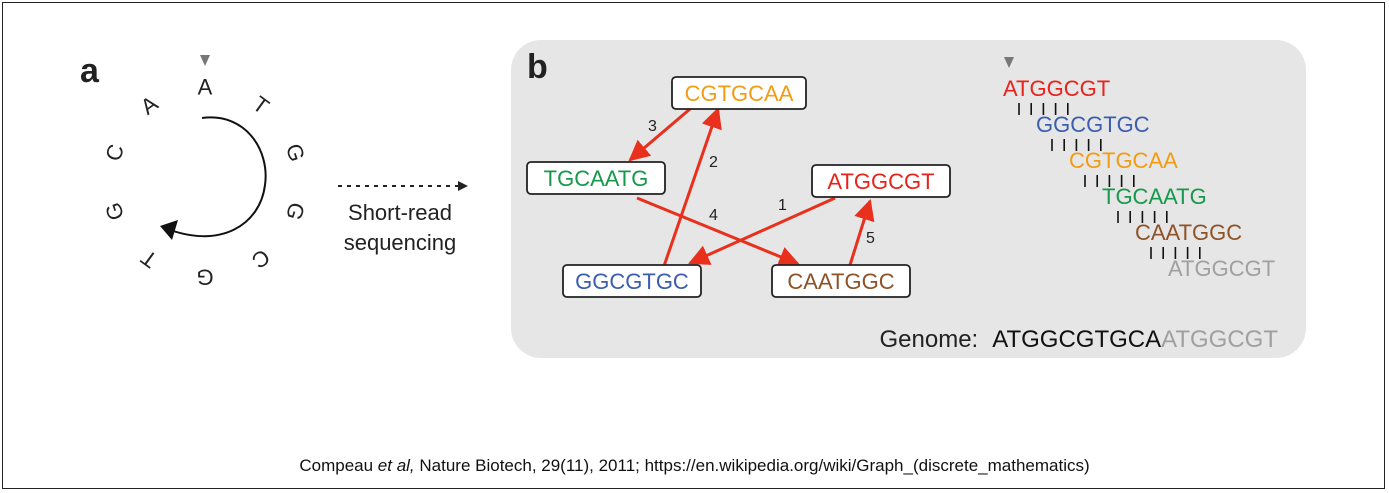 The image size is (1389, 493). I want to click on node-atggcgt: ATGGCGT, so click(881, 181).